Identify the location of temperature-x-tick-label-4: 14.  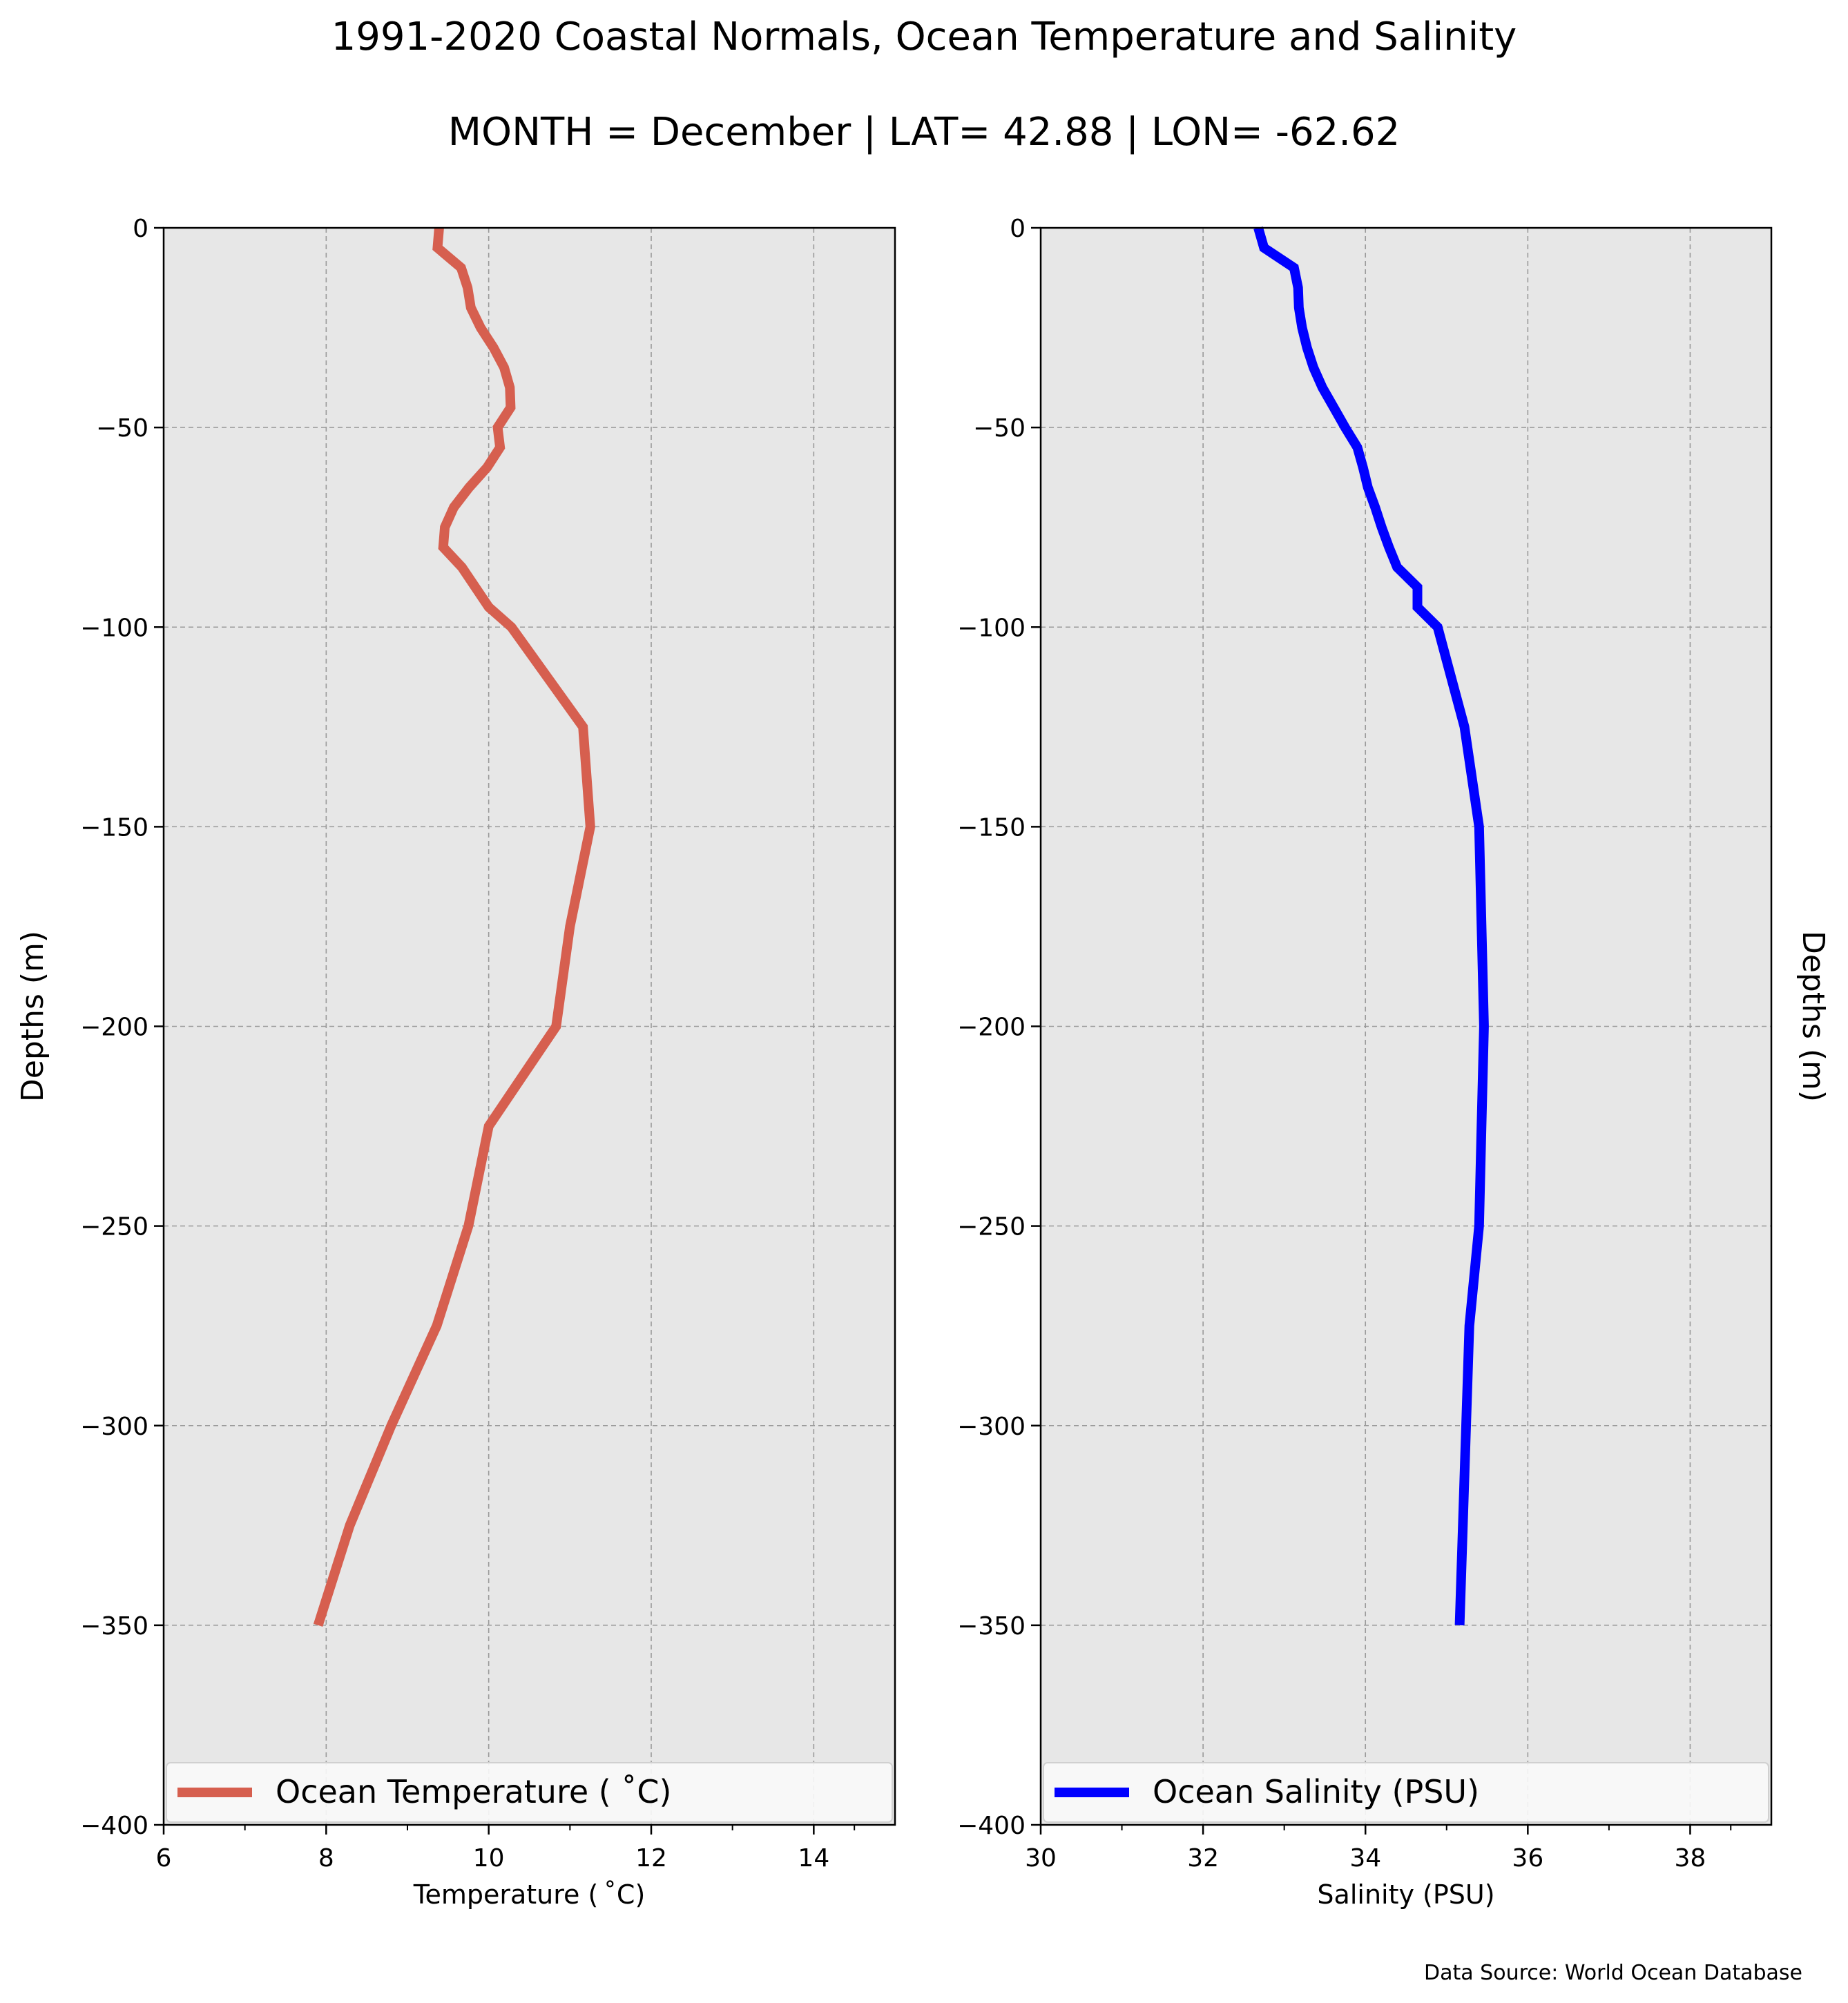
(813, 1858).